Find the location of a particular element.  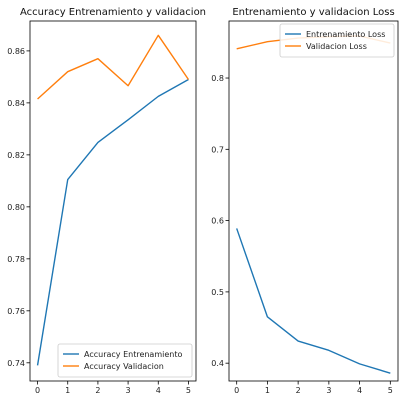

legend-label-entrenamiento-loss: Entrenamiento Loss is located at coordinates (345, 34).